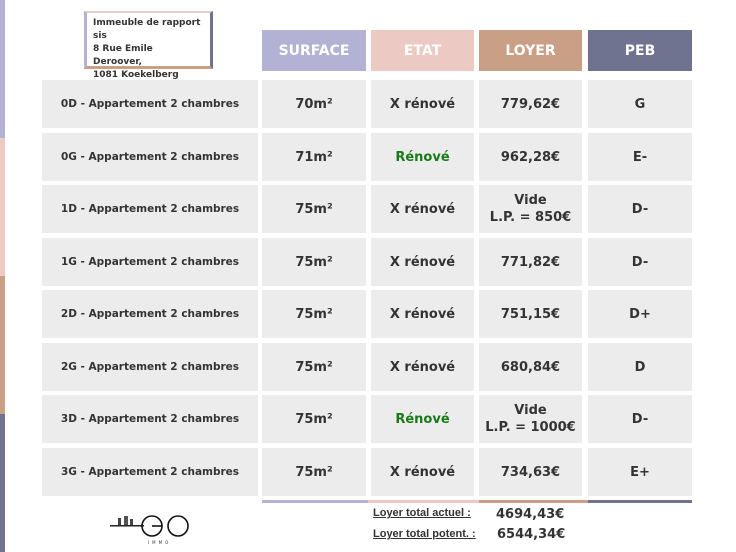 The image size is (736, 552). Describe the element at coordinates (530, 50) in the screenshot. I see `header-loyer: LOYER` at that location.